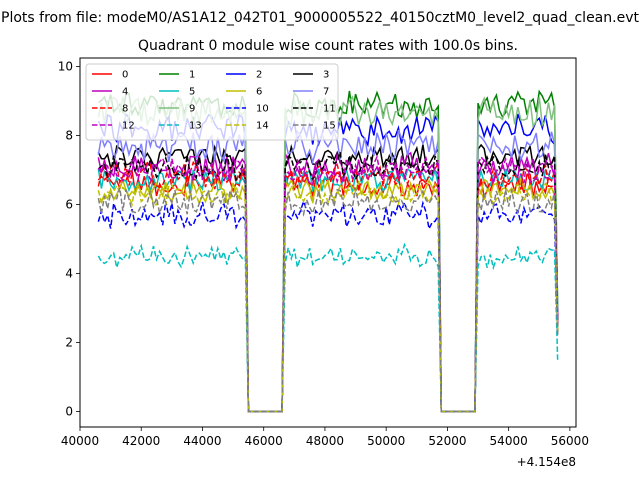 The width and height of the screenshot is (640, 480). Describe the element at coordinates (262, 109) in the screenshot. I see `legend-label-10: 10` at that location.